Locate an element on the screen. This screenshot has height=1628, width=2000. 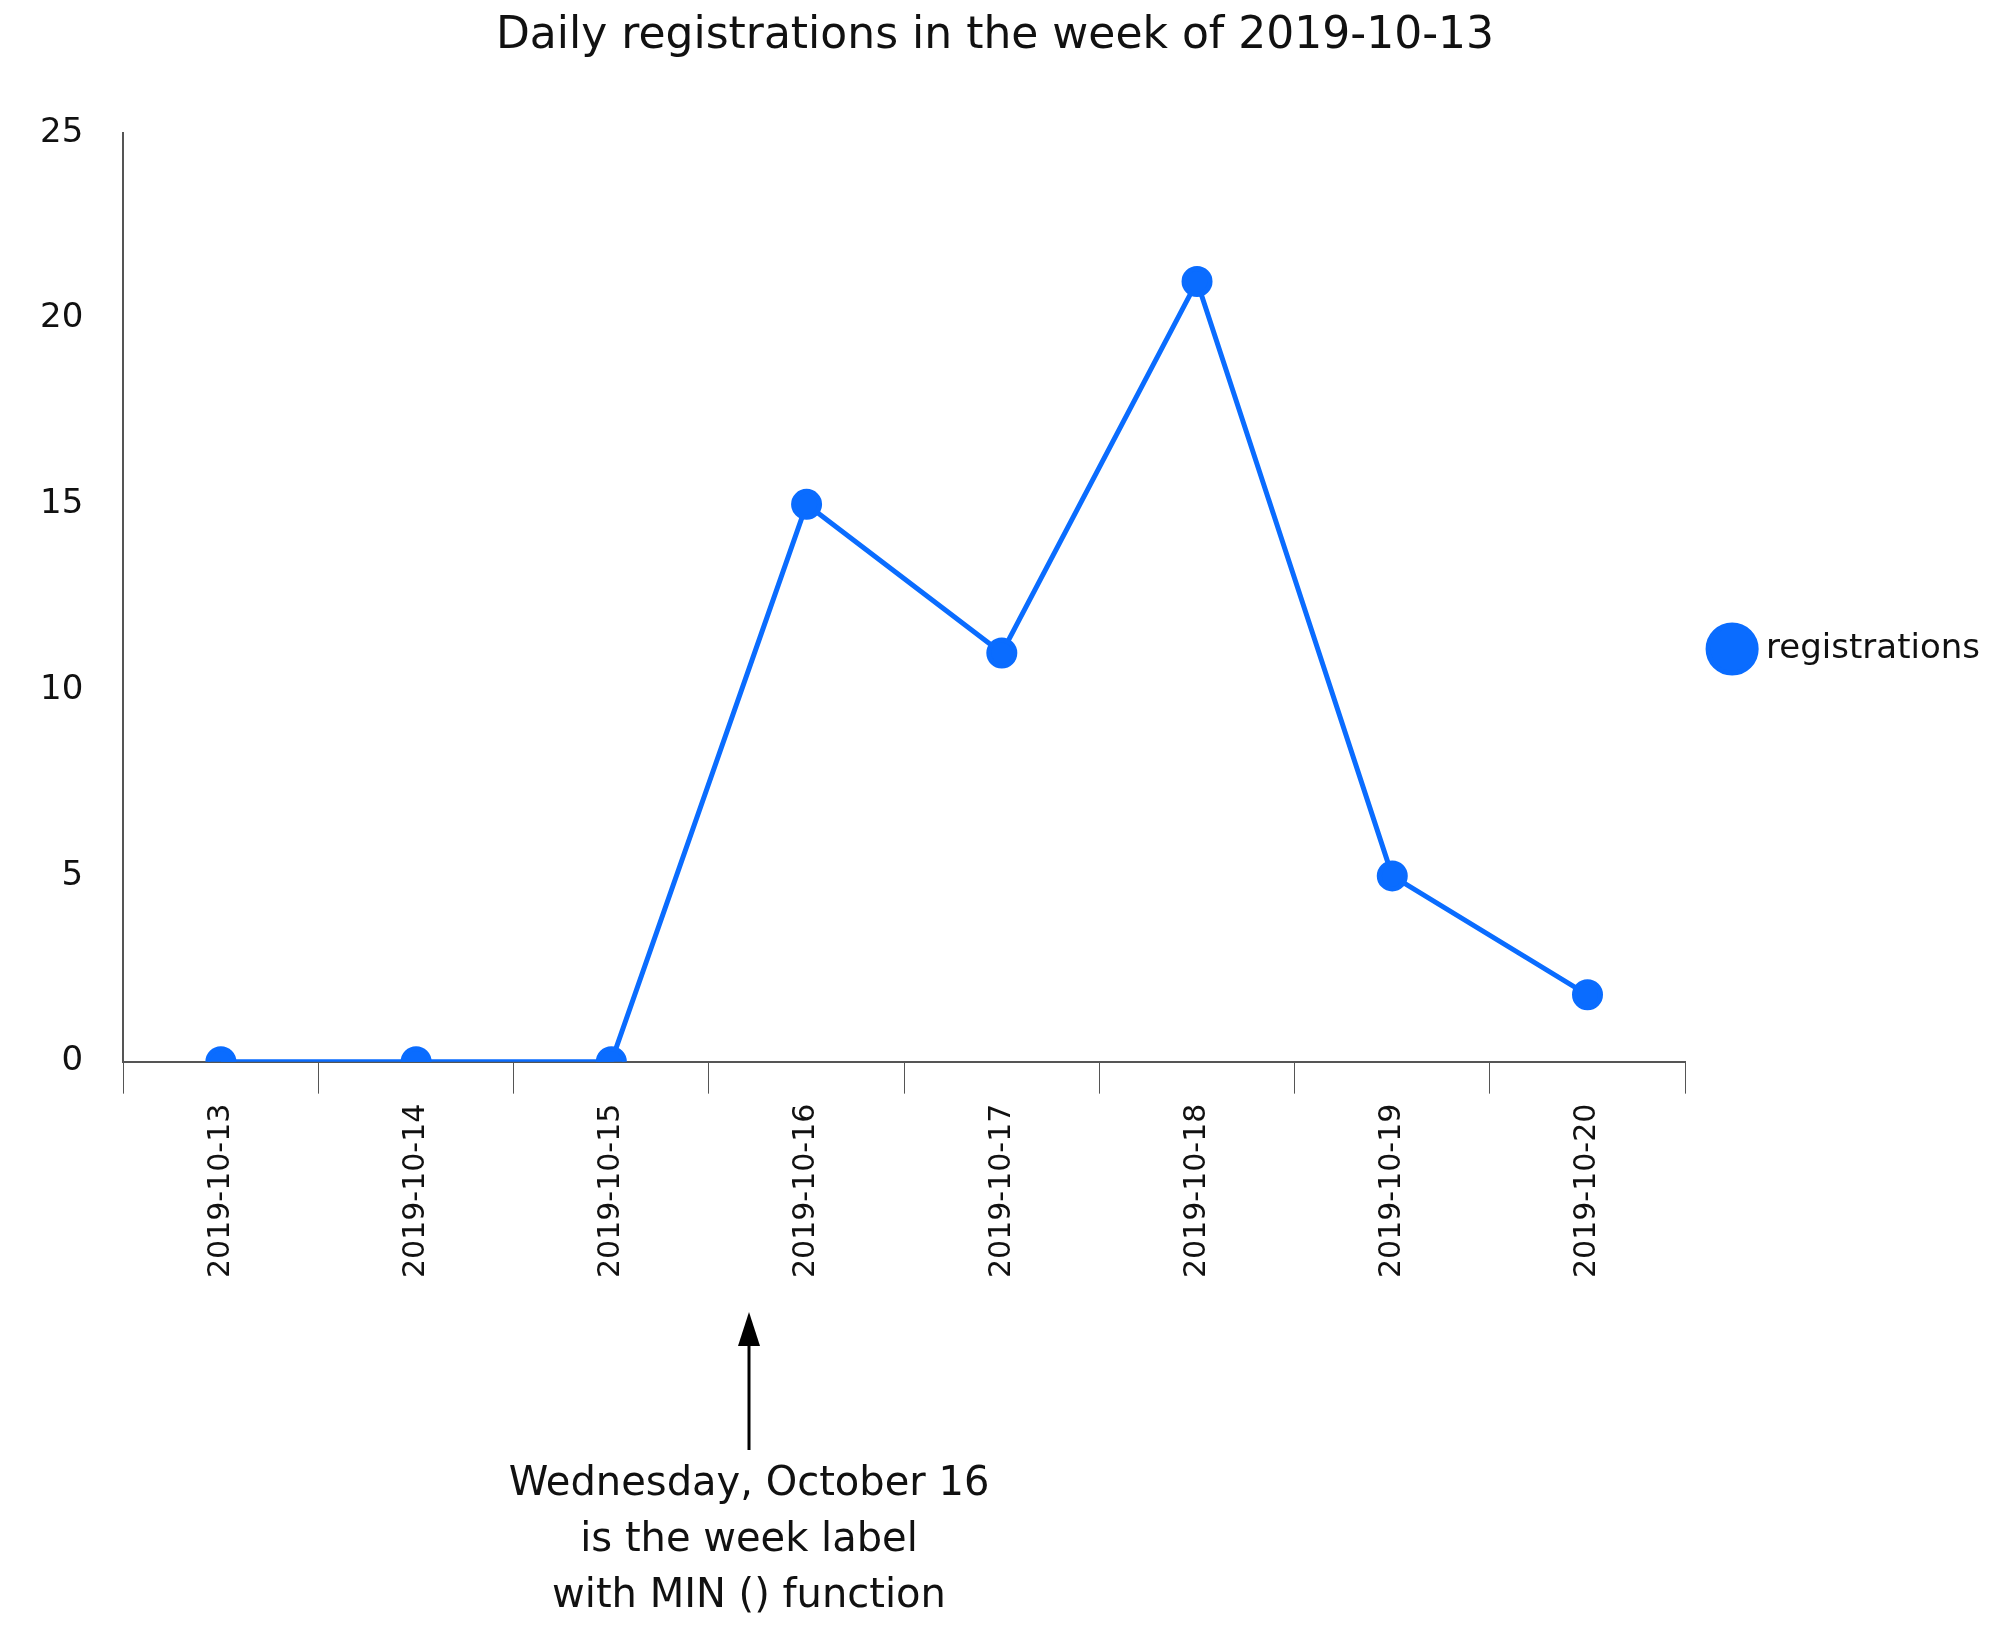
x-tick-label: 2019-10-16 is located at coordinates (804, 1191).